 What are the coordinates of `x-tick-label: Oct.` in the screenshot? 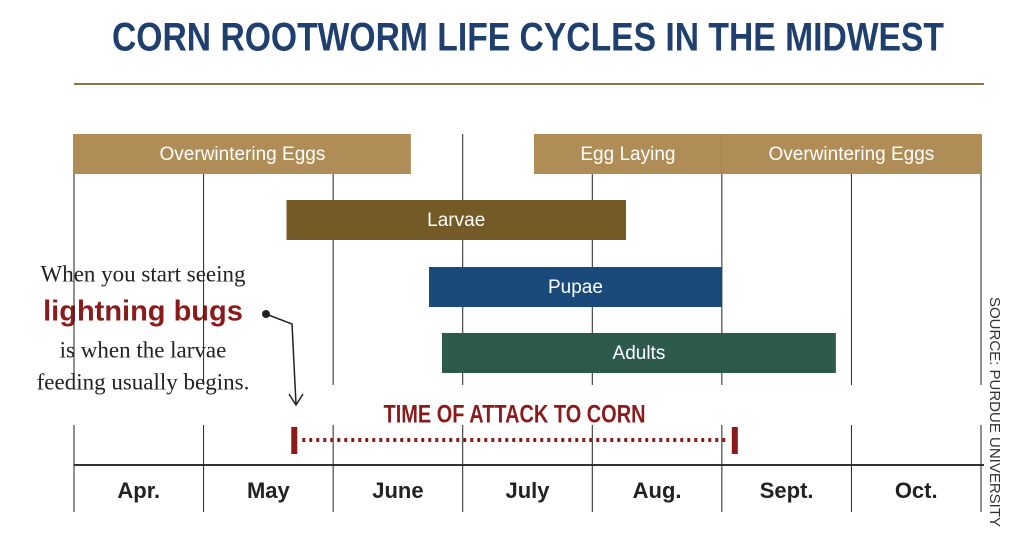 It's located at (916, 490).